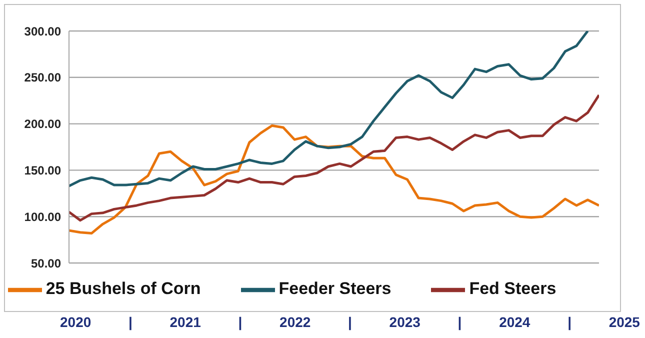 The width and height of the screenshot is (645, 338). I want to click on y-tick-label: 150.00, so click(43, 170).